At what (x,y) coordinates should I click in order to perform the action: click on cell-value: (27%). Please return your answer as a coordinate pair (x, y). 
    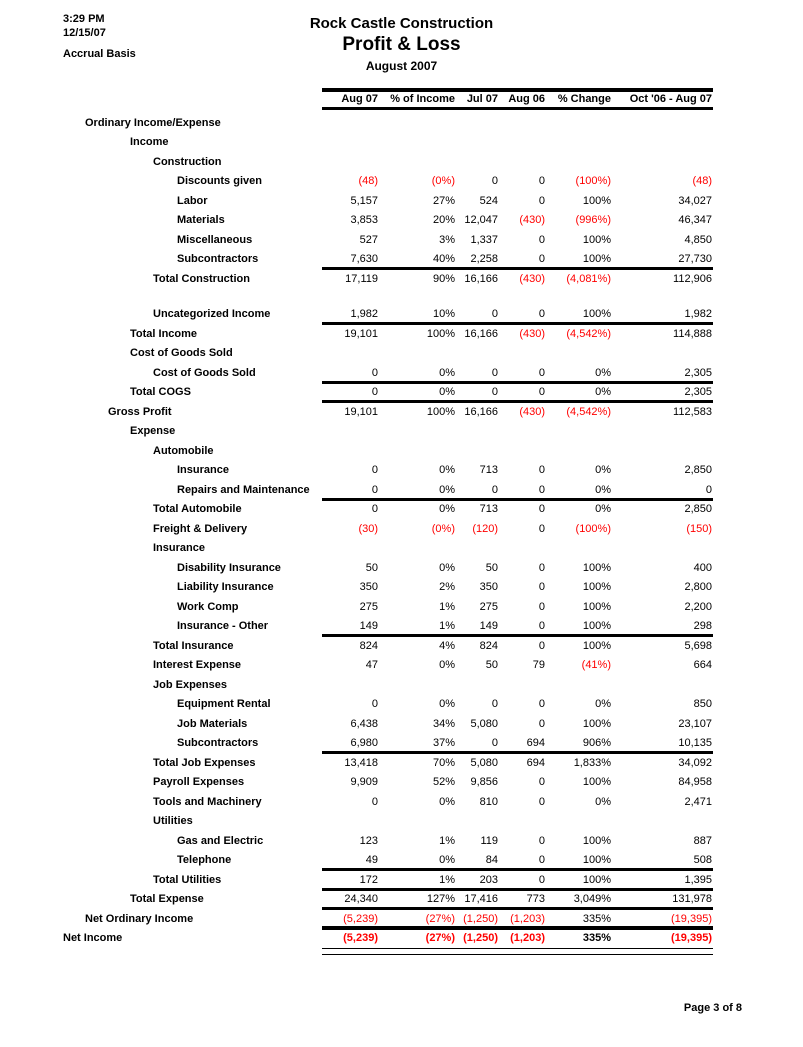
    Looking at the image, I should click on (440, 938).